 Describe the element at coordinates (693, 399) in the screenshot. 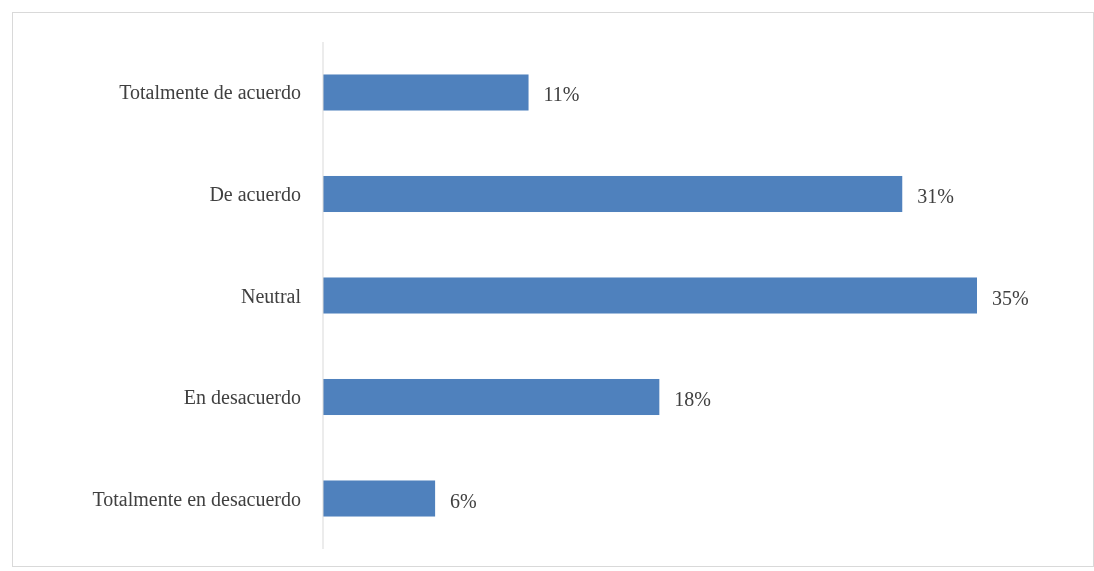

I see `data-label: 18%` at that location.